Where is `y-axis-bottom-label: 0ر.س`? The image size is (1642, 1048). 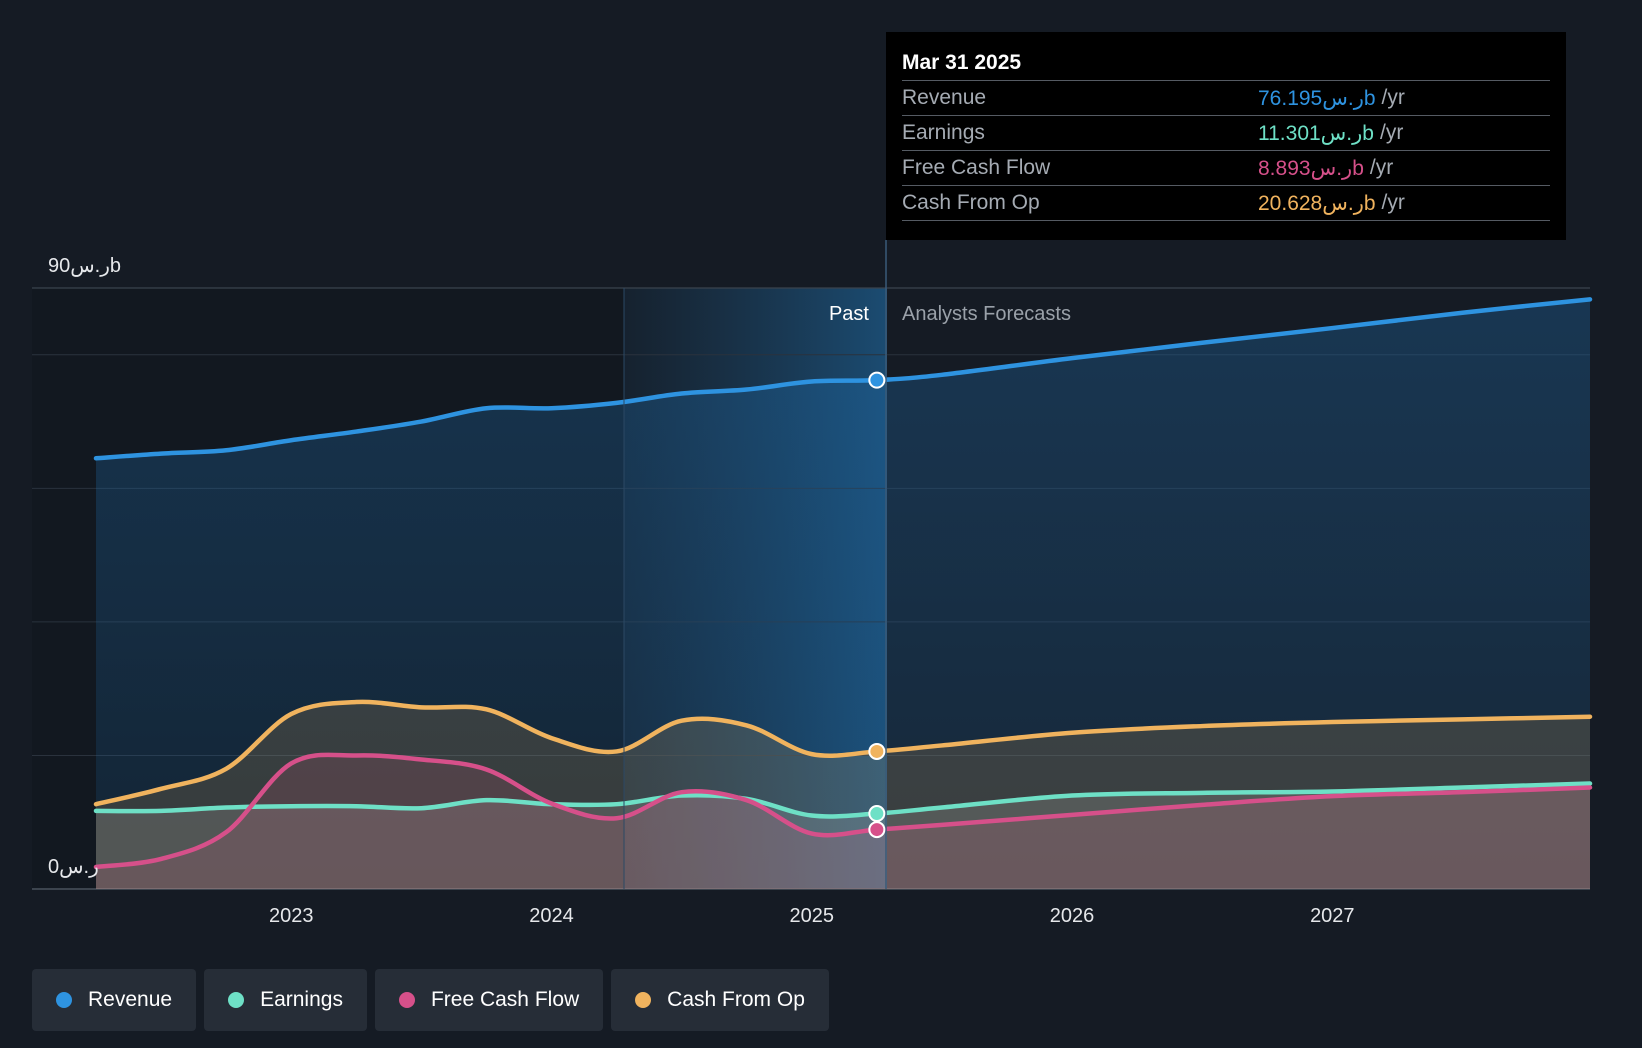
y-axis-bottom-label: 0ر.س is located at coordinates (73, 867).